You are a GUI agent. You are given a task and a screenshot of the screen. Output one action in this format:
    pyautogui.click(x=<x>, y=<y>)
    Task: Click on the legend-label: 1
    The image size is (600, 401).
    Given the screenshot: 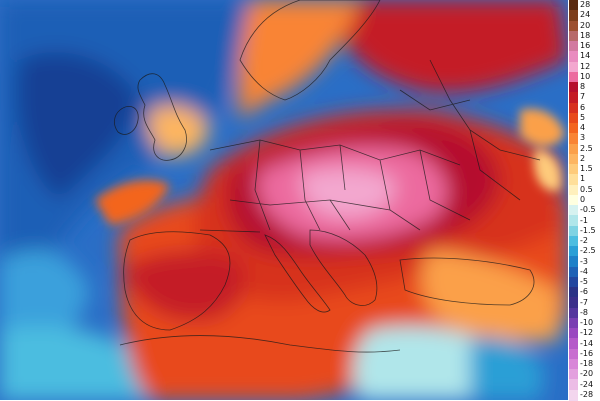 What is the action you would take?
    pyautogui.click(x=583, y=179)
    